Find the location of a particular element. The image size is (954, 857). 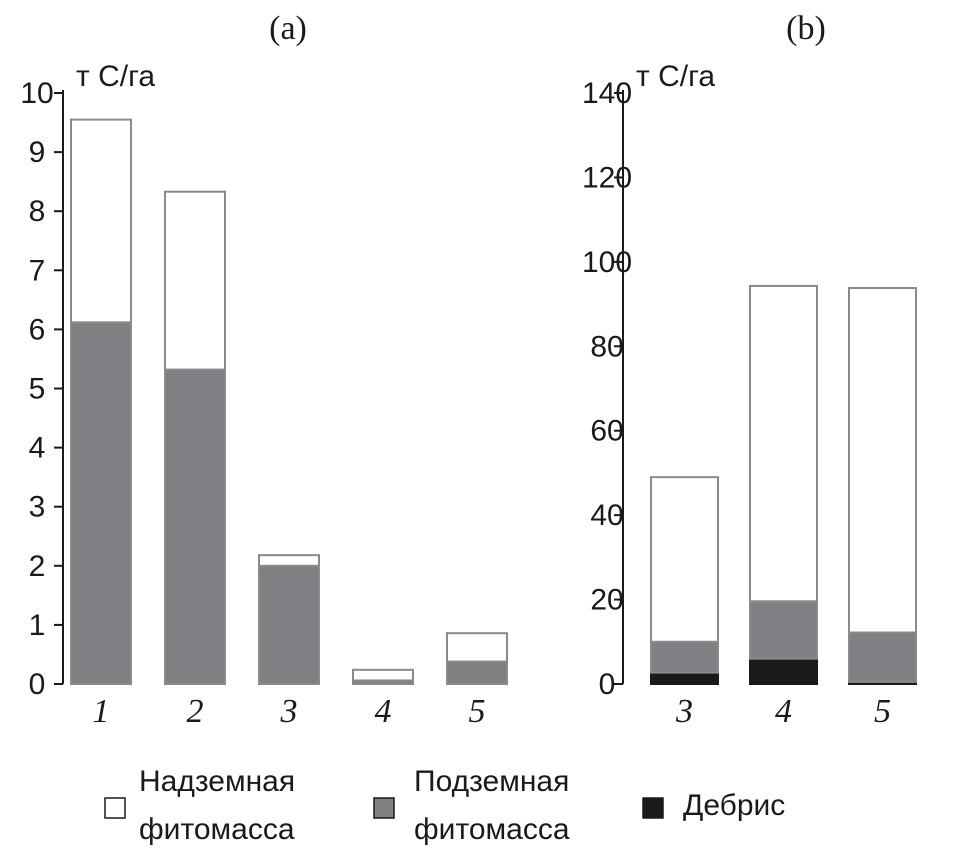

panel-b-bar-5-below is located at coordinates (882, 657).